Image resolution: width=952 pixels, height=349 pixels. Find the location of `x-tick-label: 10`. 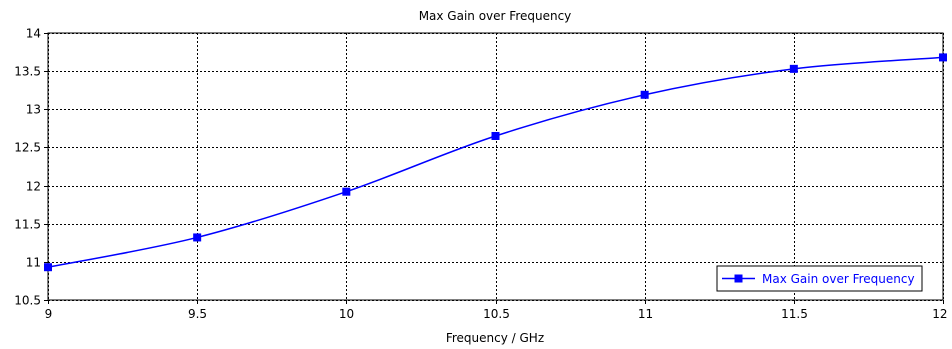

x-tick-label: 10 is located at coordinates (346, 314).